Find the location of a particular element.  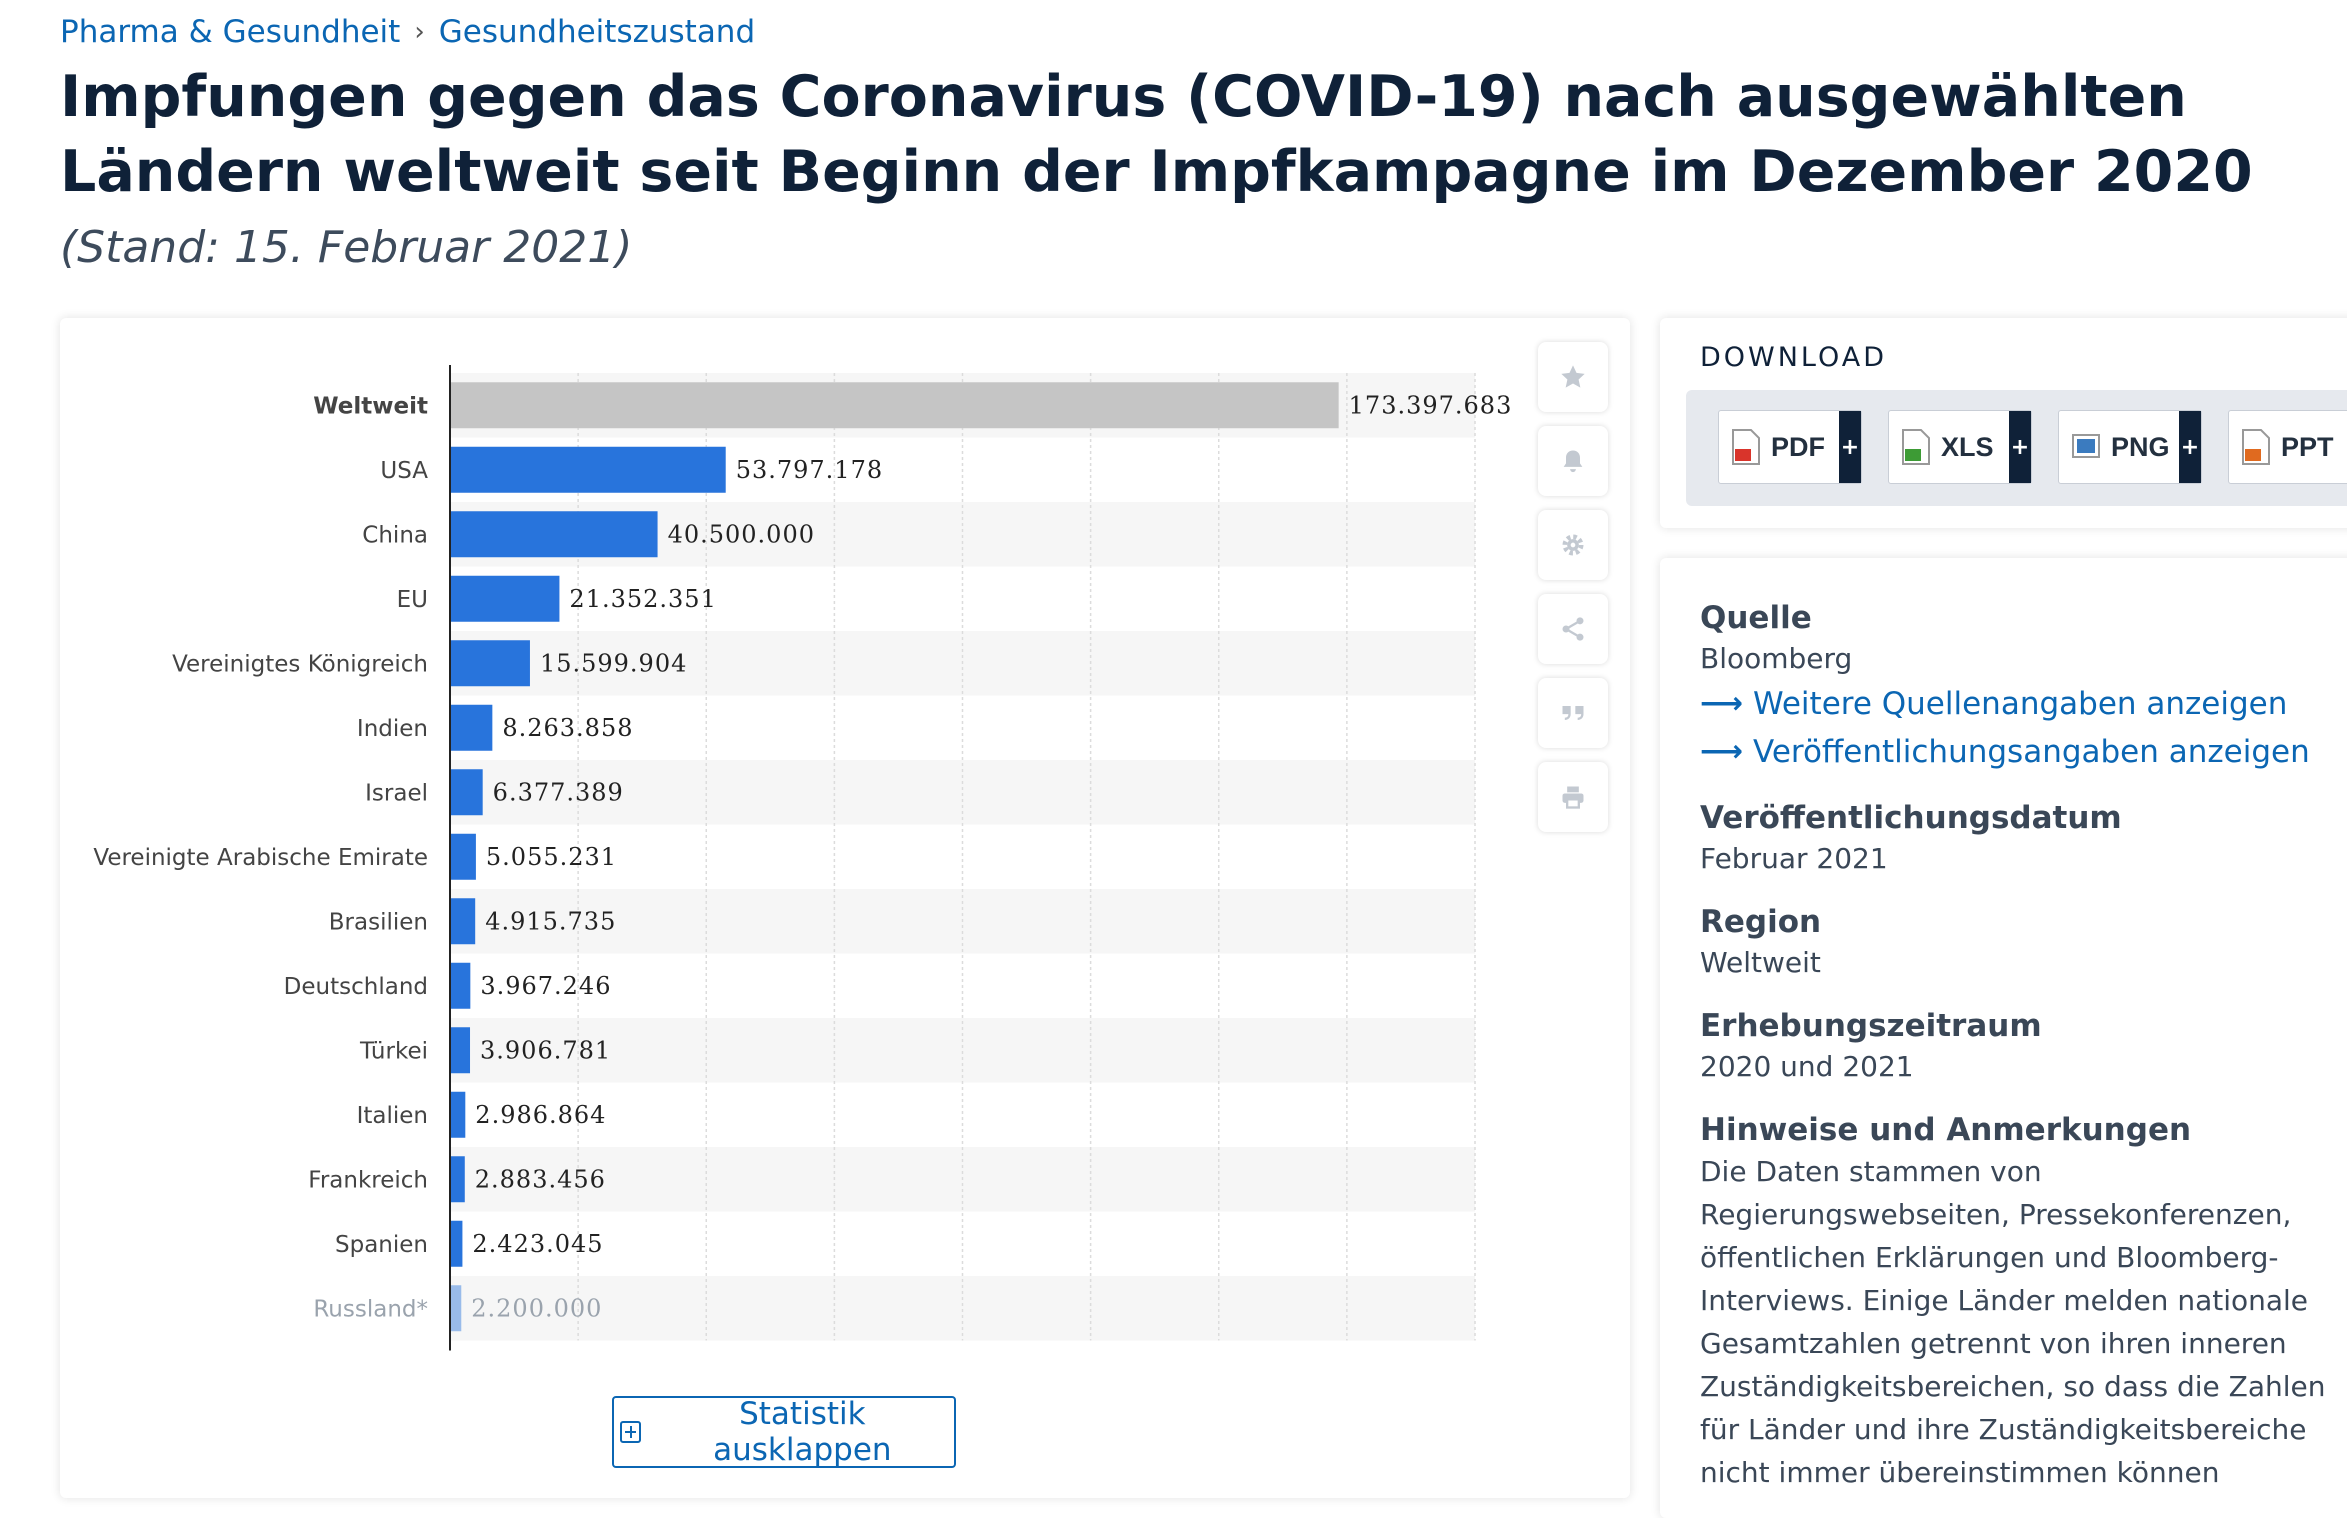

notification-button is located at coordinates (1573, 461).